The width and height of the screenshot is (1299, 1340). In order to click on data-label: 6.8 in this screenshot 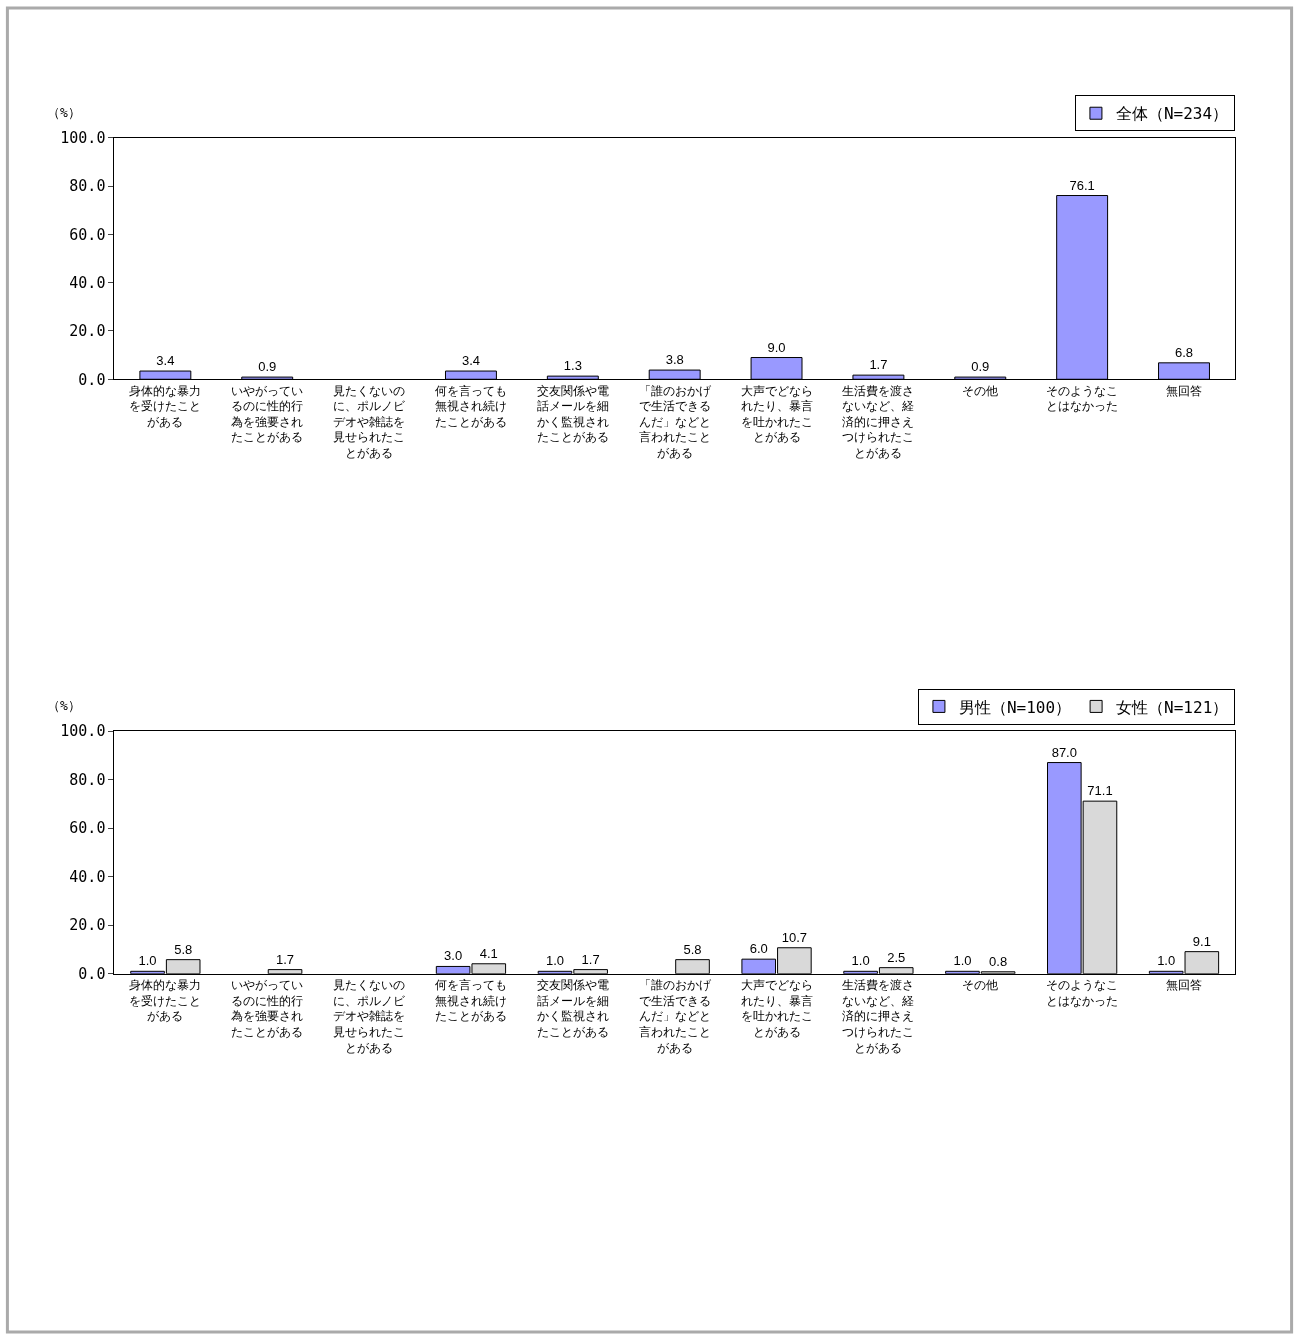, I will do `click(1184, 352)`.